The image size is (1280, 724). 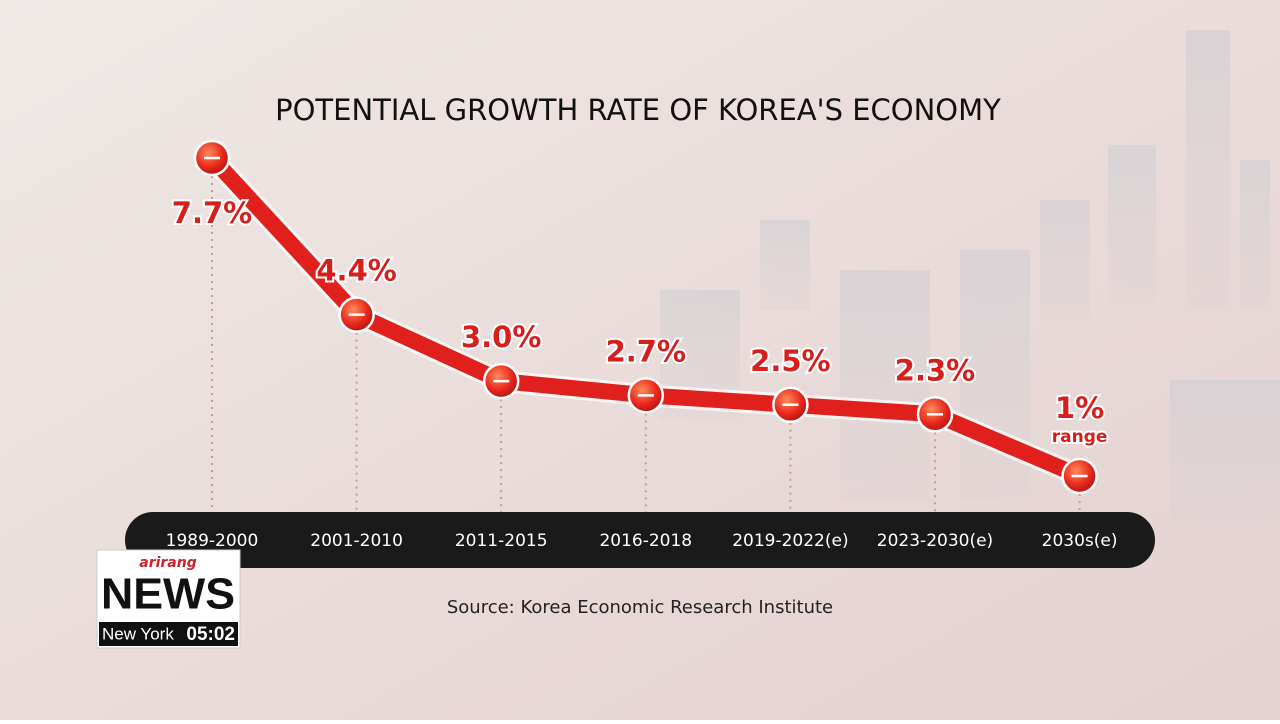 I want to click on x-tick-label: 2023-2030(e), so click(x=935, y=541).